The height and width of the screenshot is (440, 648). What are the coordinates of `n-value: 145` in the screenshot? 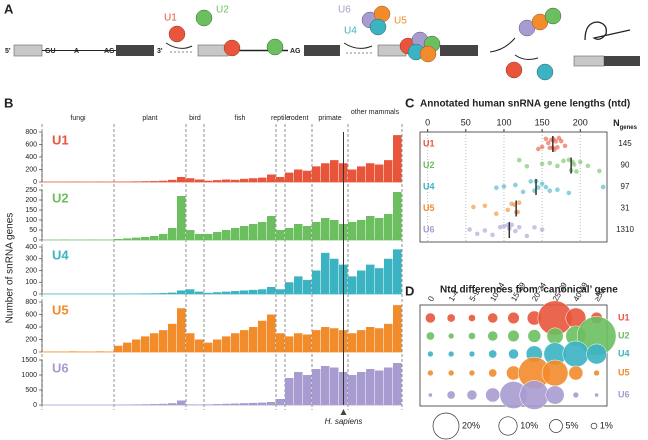 It's located at (625, 143).